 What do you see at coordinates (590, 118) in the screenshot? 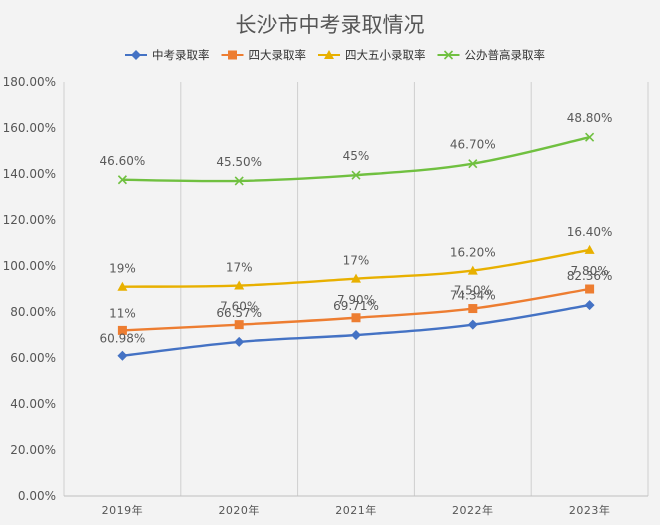
I see `data-label-s3-p4: 48.80%` at bounding box center [590, 118].